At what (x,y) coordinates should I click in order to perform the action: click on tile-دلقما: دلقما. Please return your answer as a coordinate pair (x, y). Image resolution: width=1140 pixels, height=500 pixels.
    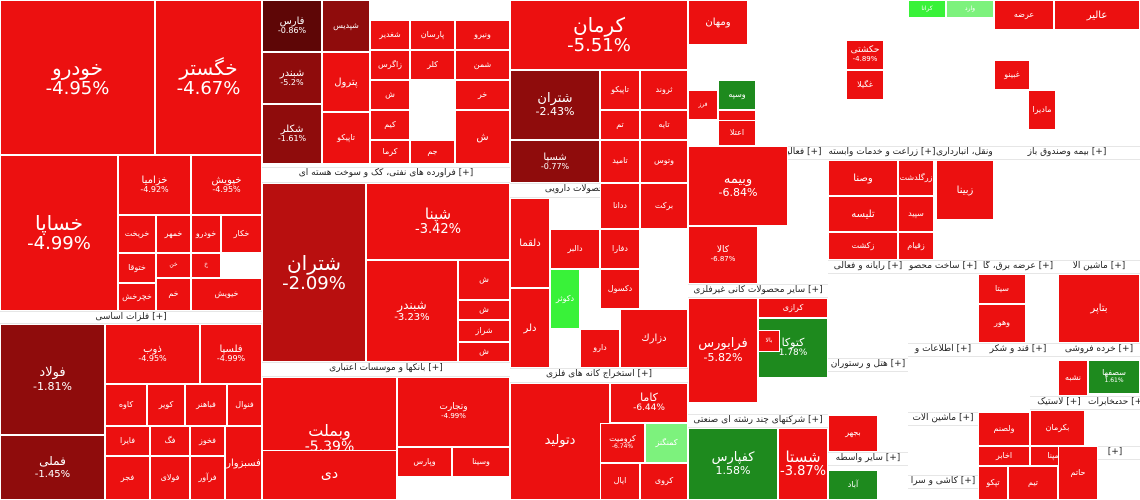
    Looking at the image, I should click on (530, 243).